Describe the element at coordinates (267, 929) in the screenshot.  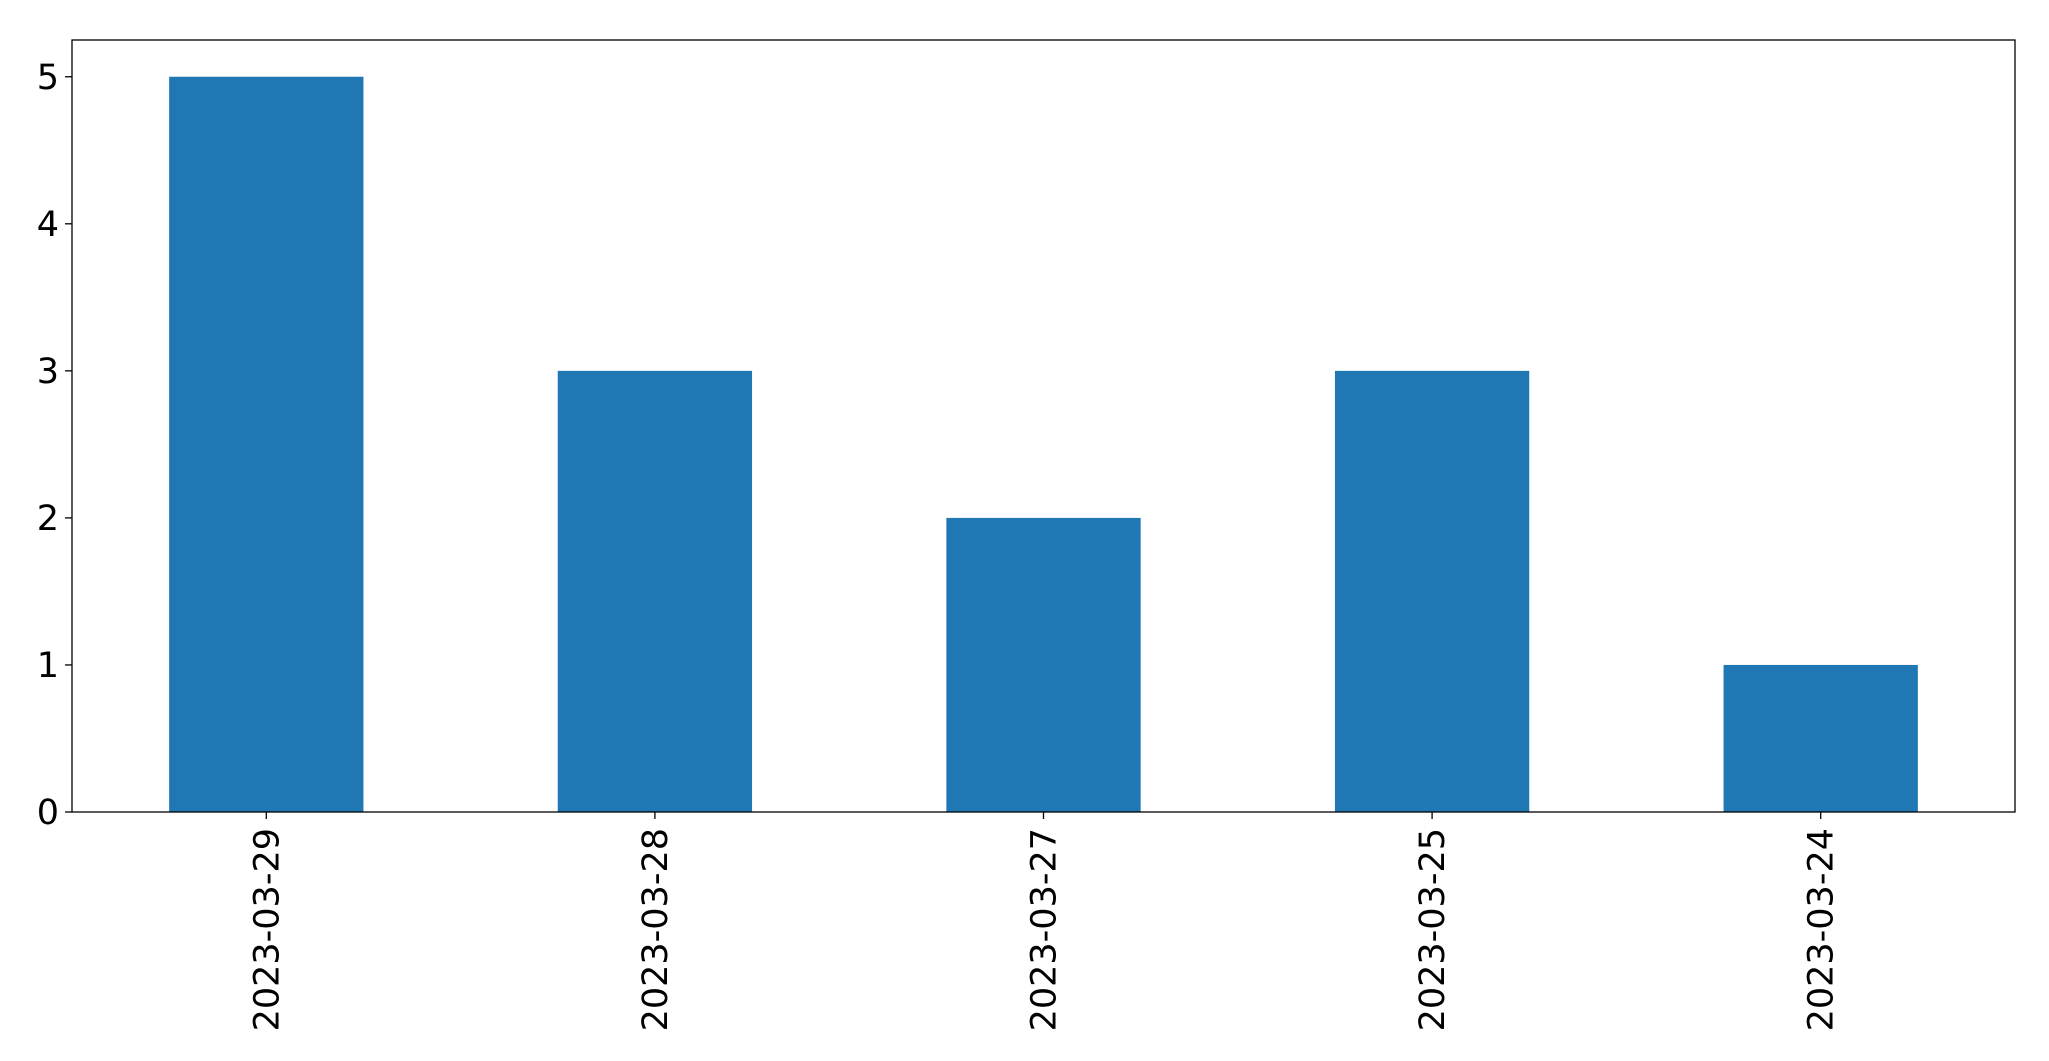
I see `x-tick-label: 2023-03-29` at that location.